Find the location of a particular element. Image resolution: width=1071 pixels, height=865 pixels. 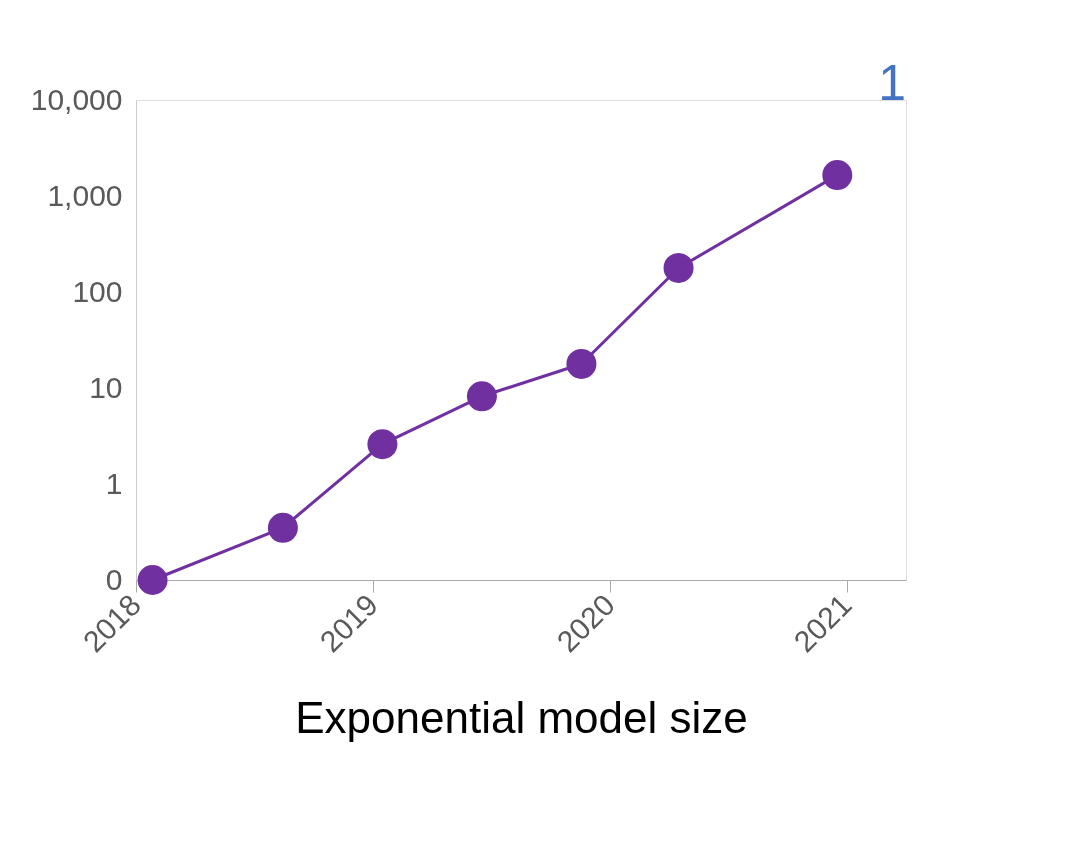

y-tick-label: 0 is located at coordinates (114, 579).